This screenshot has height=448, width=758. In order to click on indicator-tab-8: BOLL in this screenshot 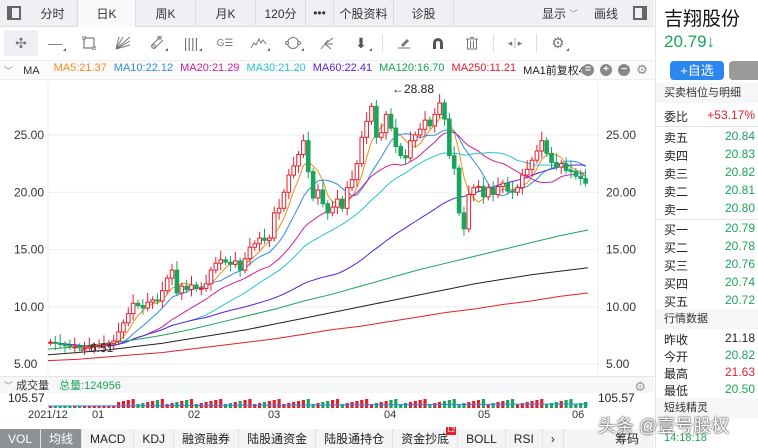, I will do `click(482, 438)`.